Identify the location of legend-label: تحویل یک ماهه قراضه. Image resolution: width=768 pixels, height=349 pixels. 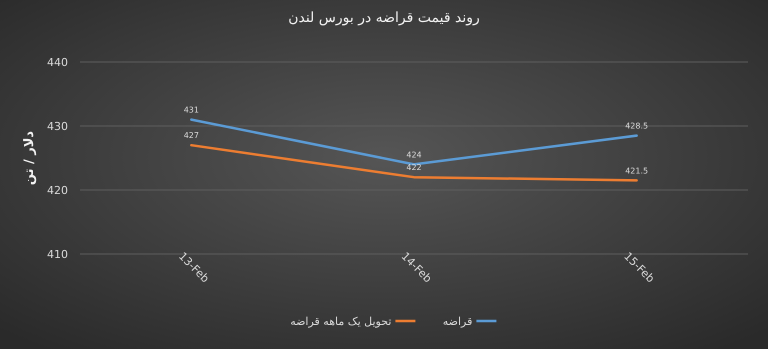
(341, 321).